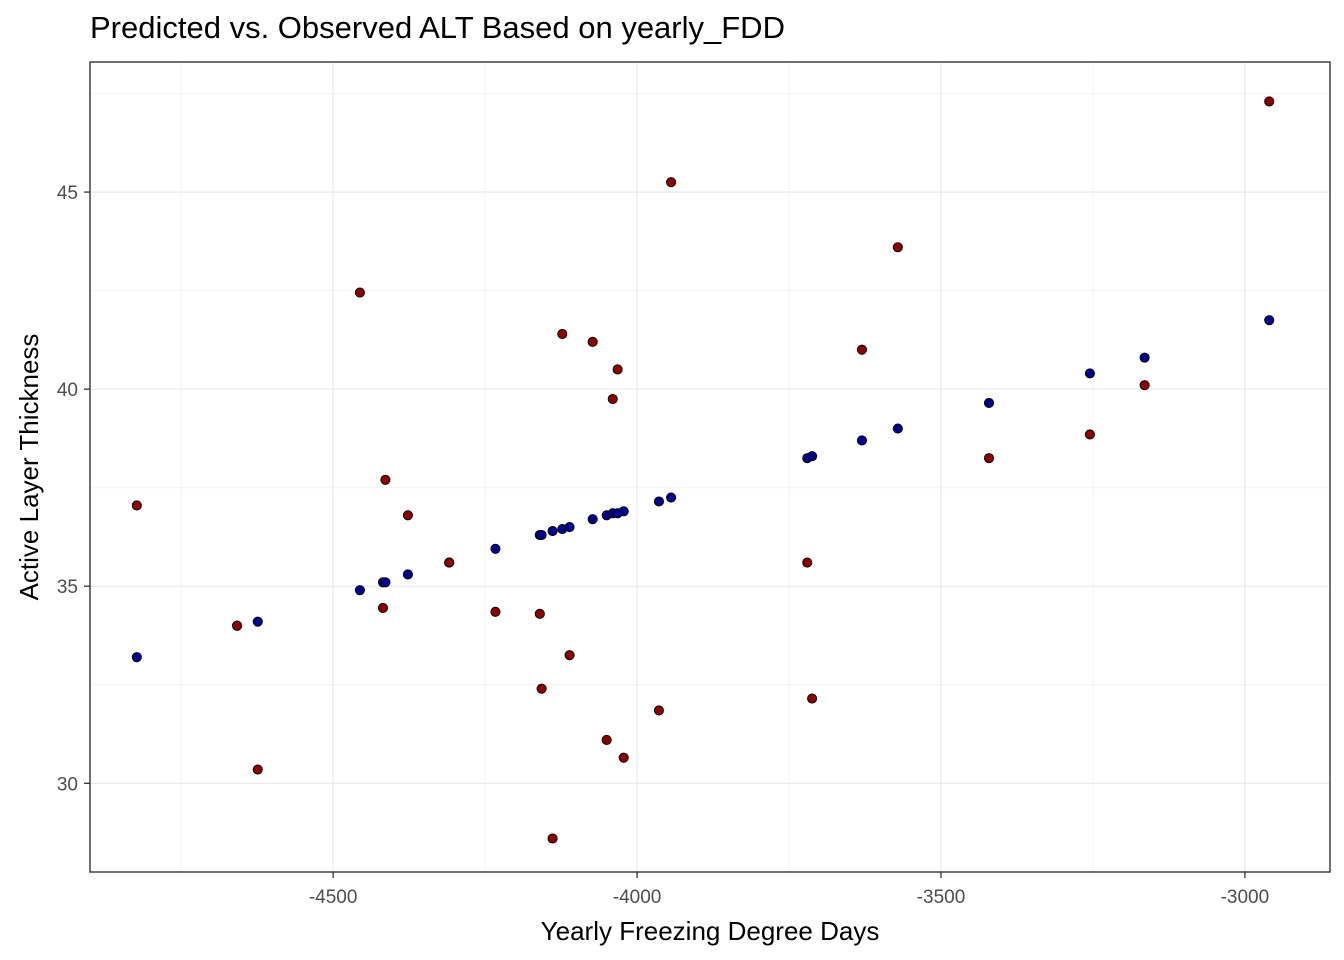 The width and height of the screenshot is (1344, 960). What do you see at coordinates (710, 931) in the screenshot?
I see `x-axis-title: Yearly Freezing Degree Days` at bounding box center [710, 931].